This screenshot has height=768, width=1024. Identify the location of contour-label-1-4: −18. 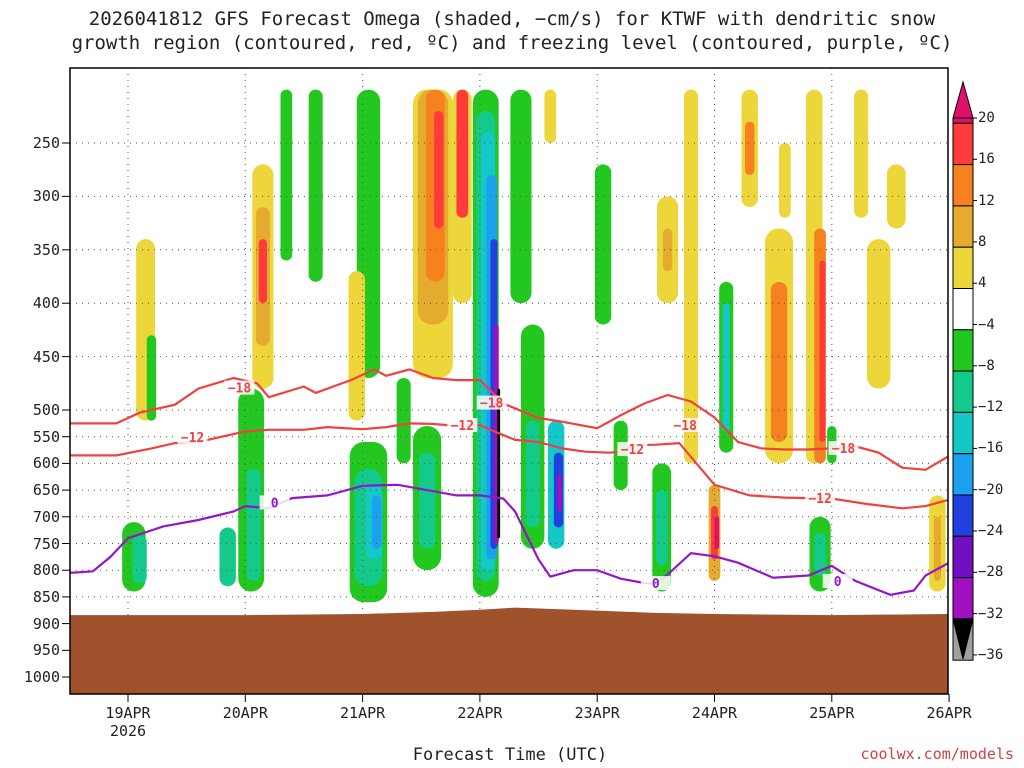
(844, 449).